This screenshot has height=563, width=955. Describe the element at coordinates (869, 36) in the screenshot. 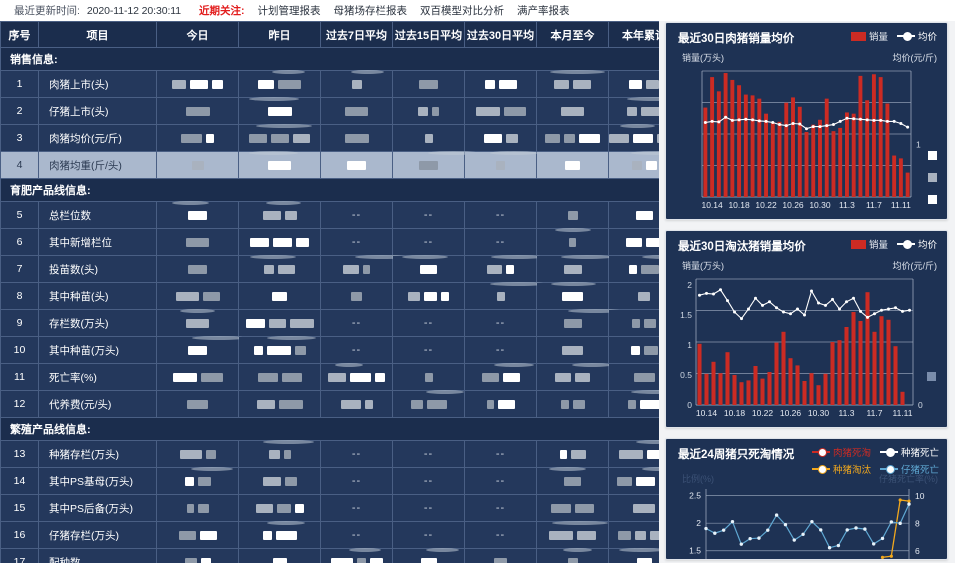

I see `chart1-legend-item-sales: 销量` at that location.